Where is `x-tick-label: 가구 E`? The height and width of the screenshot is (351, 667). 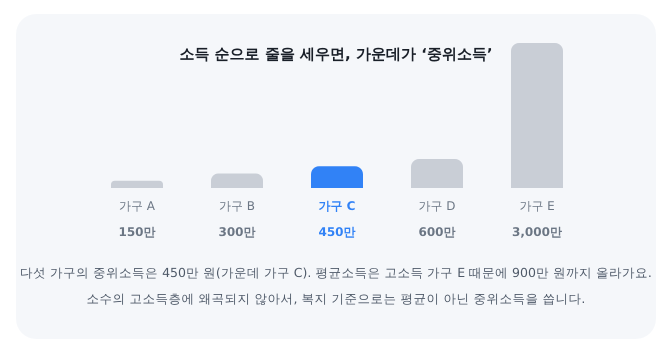
x-tick-label: 가구 E is located at coordinates (537, 206).